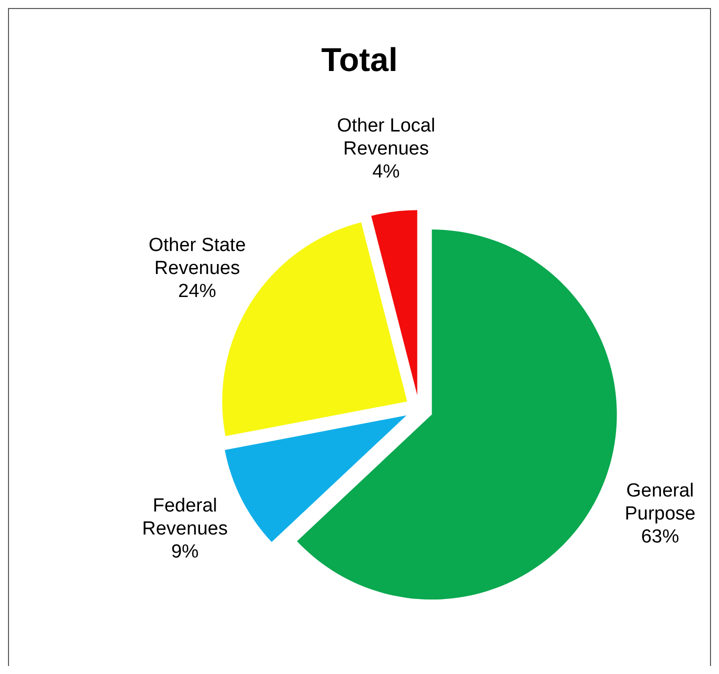 This screenshot has width=719, height=674. What do you see at coordinates (386, 171) in the screenshot?
I see `data-label: 4%` at bounding box center [386, 171].